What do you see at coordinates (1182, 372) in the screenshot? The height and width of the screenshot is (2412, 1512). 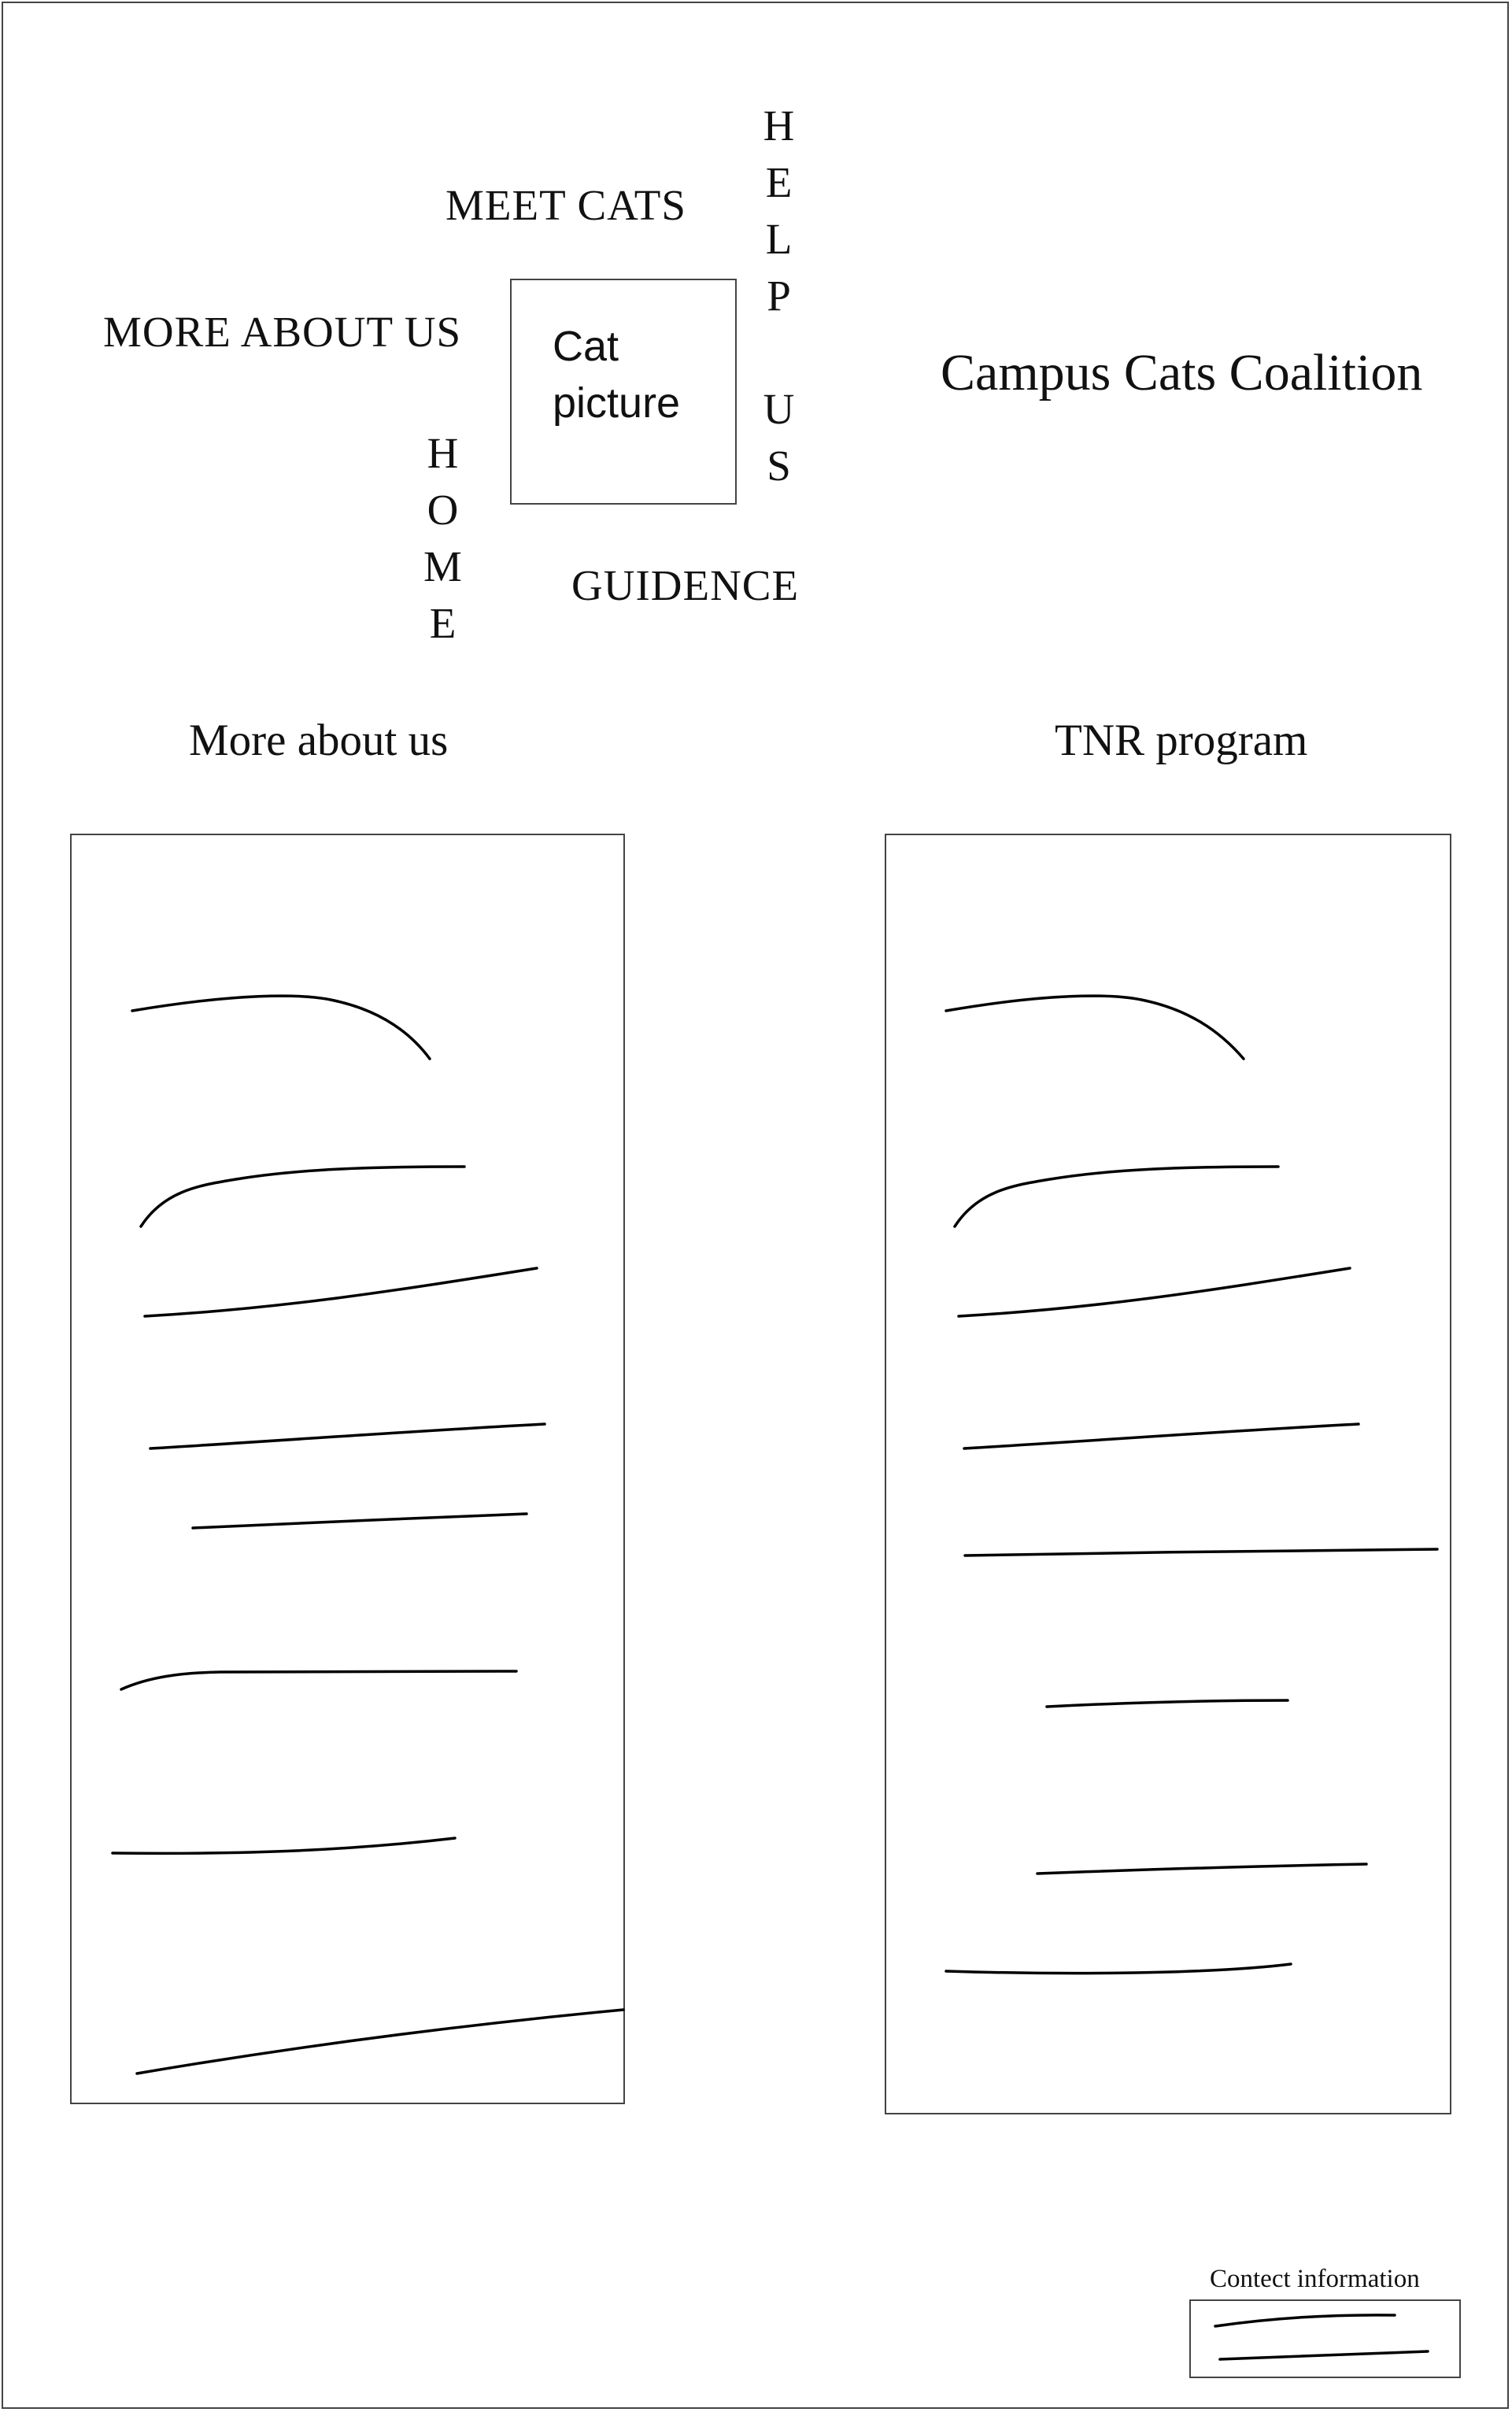 I see `site-title: Campus Cats Coalition` at bounding box center [1182, 372].